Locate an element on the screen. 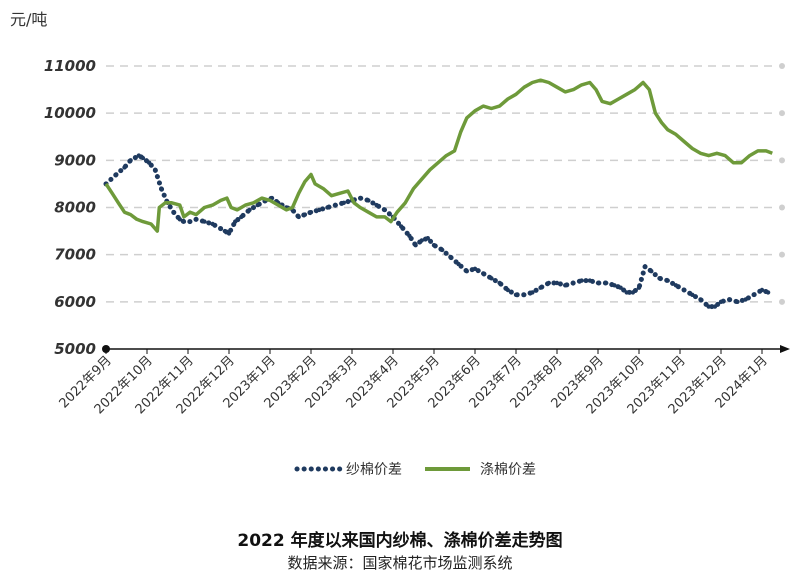 The image size is (800, 578). y-tick-label: 8000 is located at coordinates (75, 208).